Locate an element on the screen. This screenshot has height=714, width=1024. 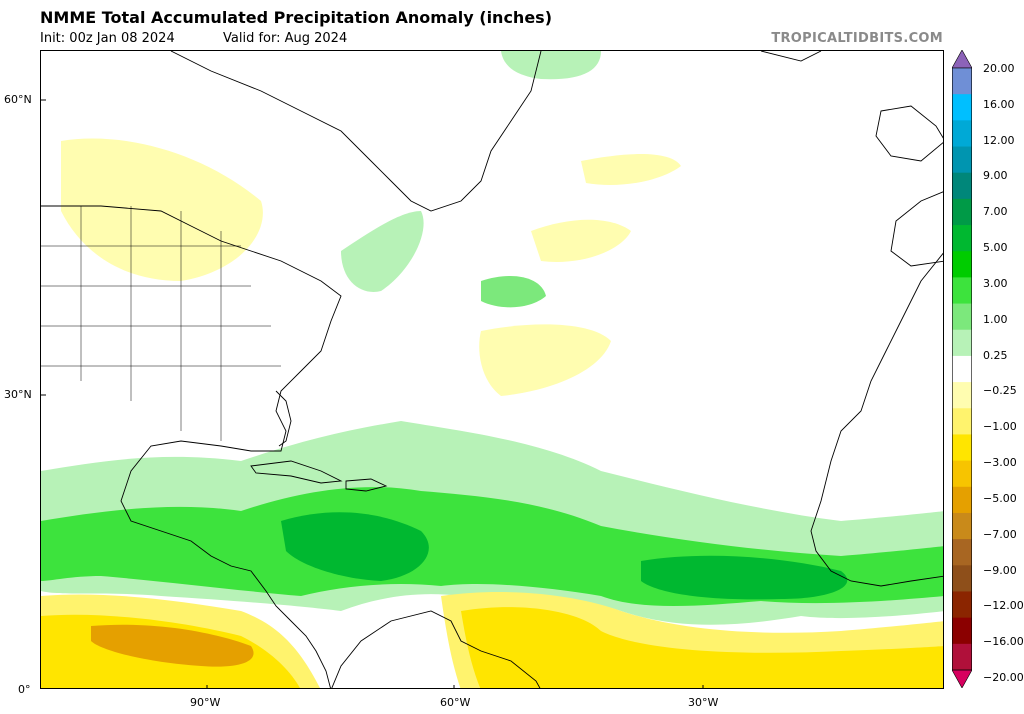
colorbar-tick-label: −5.00 is located at coordinates (1000, 498).